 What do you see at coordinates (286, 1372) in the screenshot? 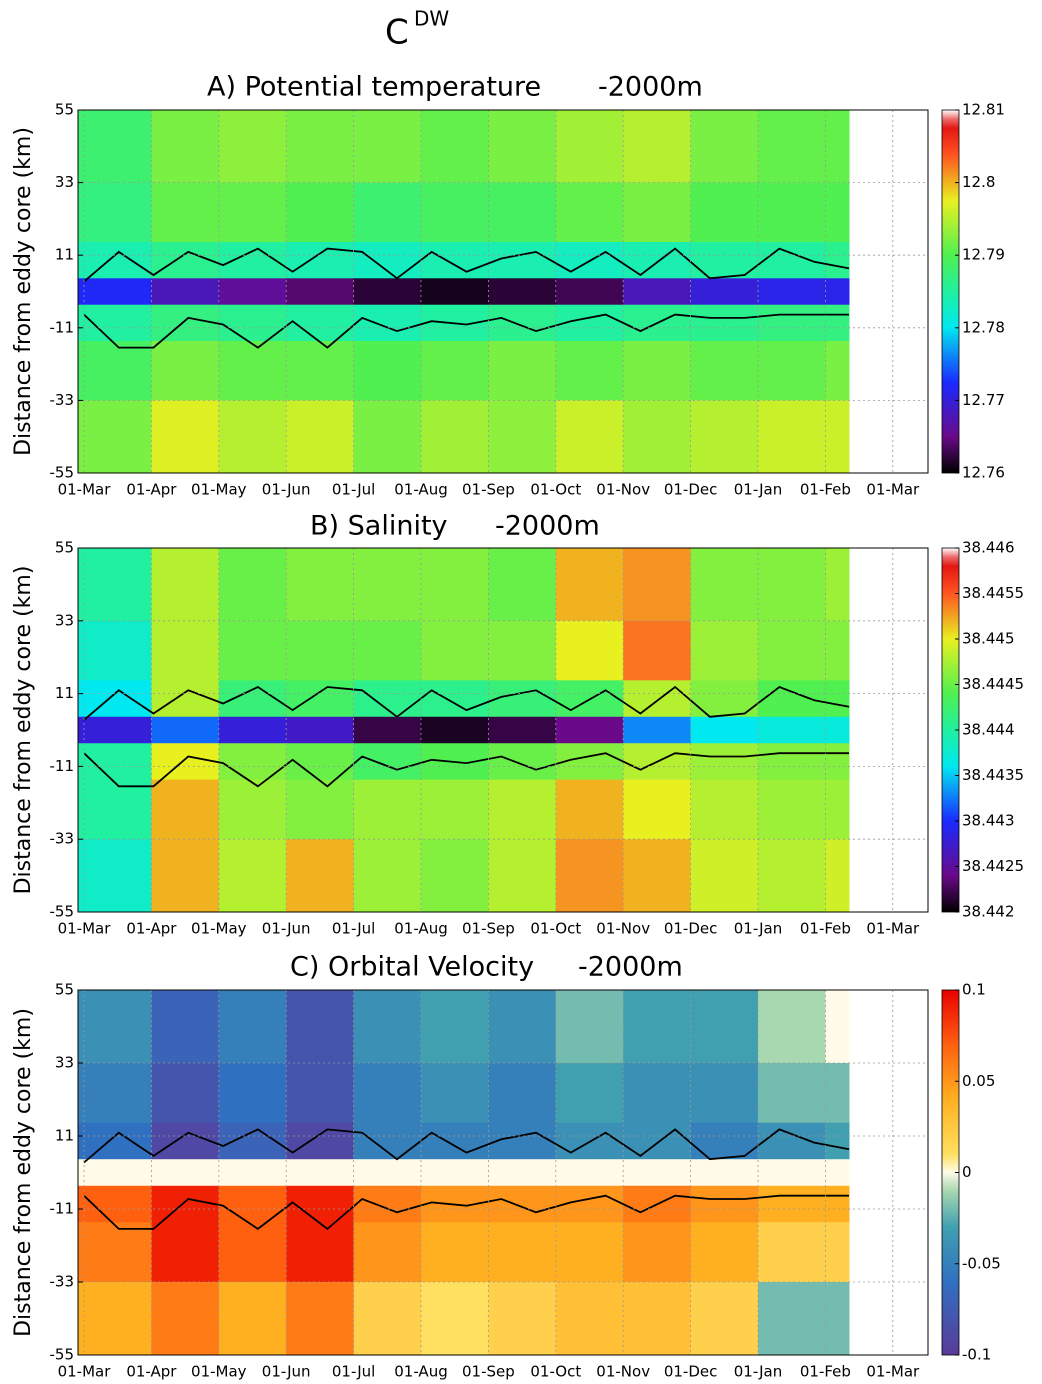
I see `x-tick-label: 01-Jun` at bounding box center [286, 1372].